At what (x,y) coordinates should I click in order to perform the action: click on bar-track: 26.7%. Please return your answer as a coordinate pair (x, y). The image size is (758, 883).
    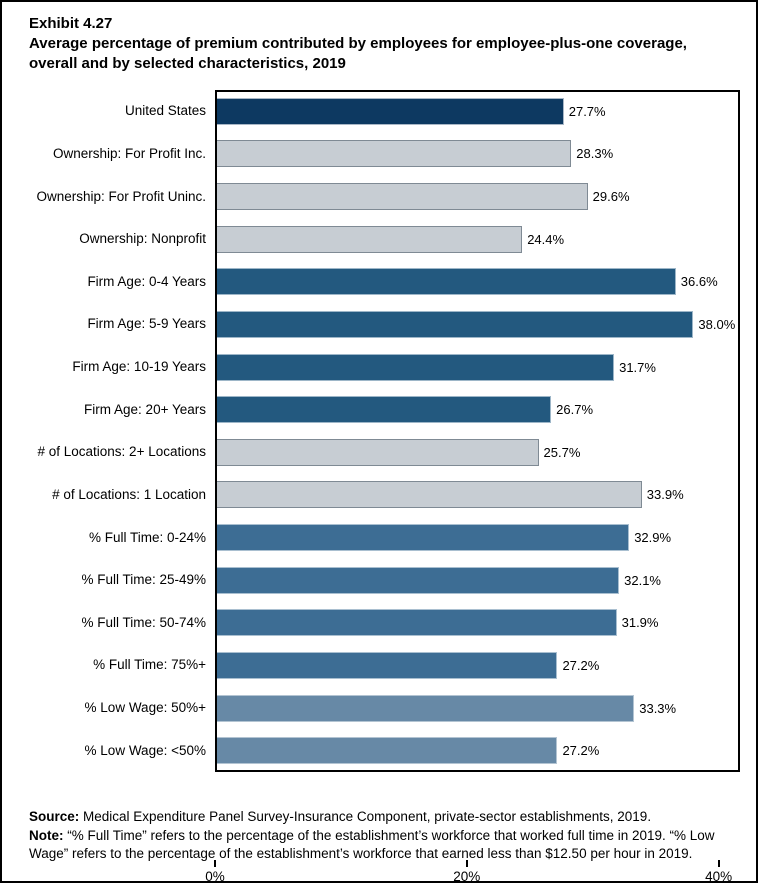
    Looking at the image, I should click on (477, 410).